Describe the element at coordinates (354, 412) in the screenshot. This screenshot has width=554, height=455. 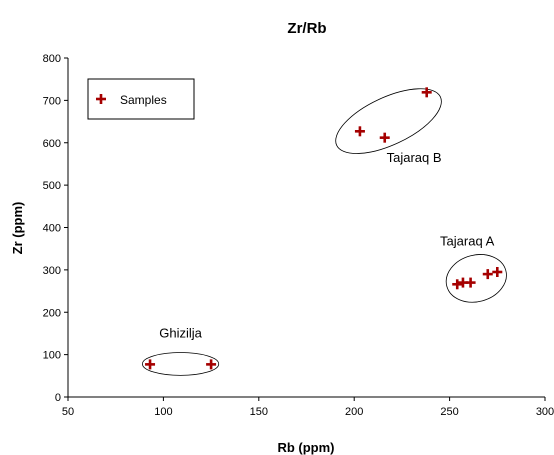
I see `x-tick-label: 200` at that location.